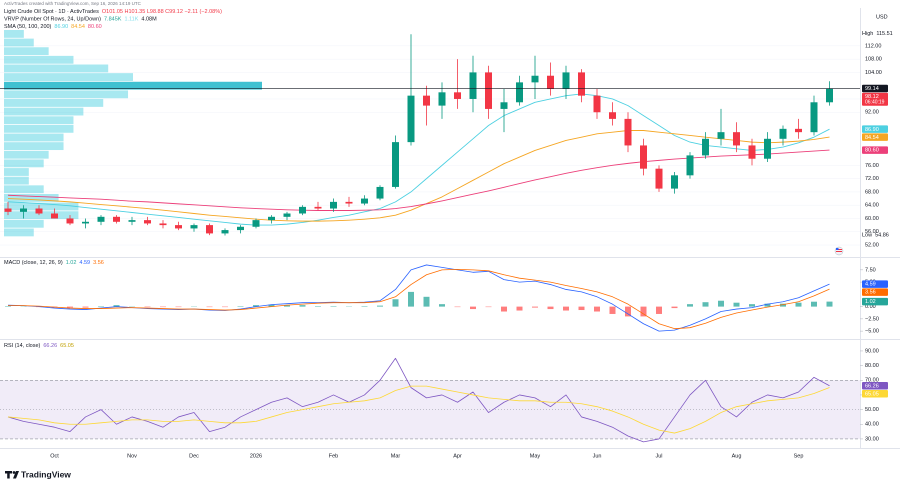 Image resolution: width=900 pixels, height=487 pixels. What do you see at coordinates (872, 89) in the screenshot?
I see `price-badge-label: 99.14` at bounding box center [872, 89].